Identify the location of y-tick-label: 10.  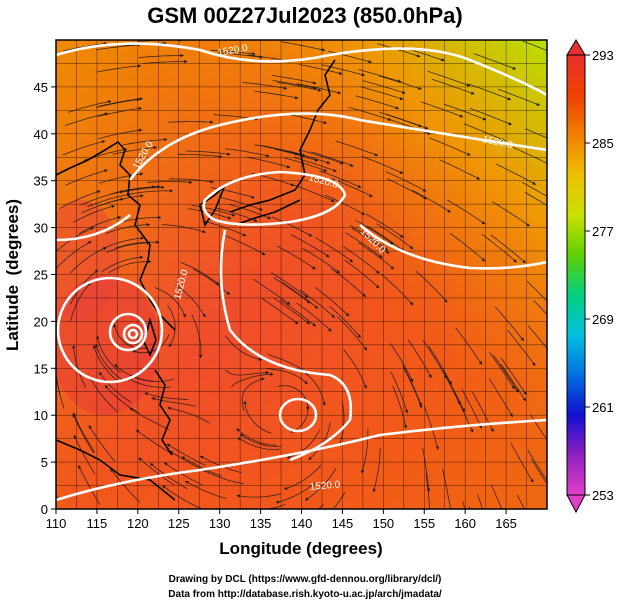
(41, 415).